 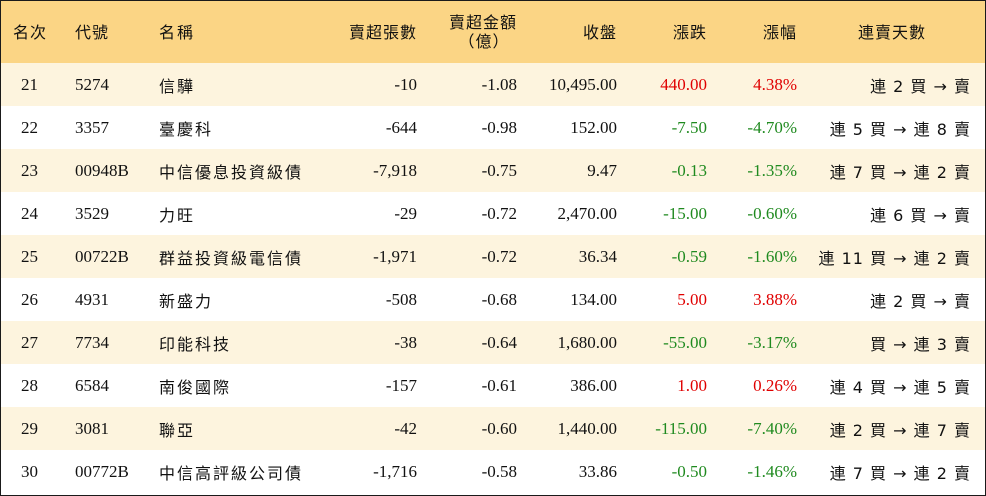 What do you see at coordinates (772, 428) in the screenshot?
I see `change-pct-cell: -7.40%` at bounding box center [772, 428].